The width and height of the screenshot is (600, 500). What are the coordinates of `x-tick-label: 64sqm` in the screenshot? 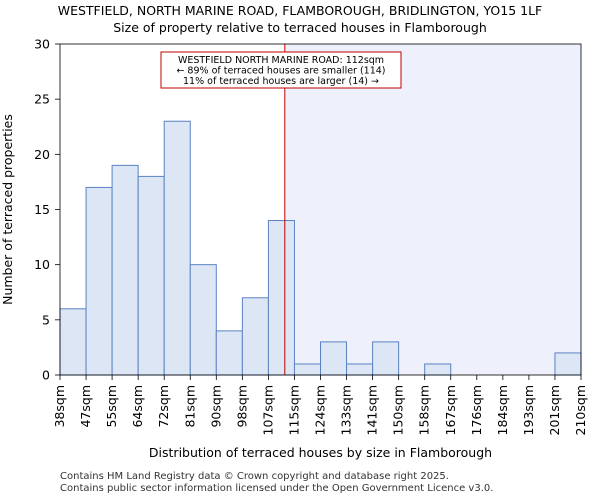 It's located at (137, 406).